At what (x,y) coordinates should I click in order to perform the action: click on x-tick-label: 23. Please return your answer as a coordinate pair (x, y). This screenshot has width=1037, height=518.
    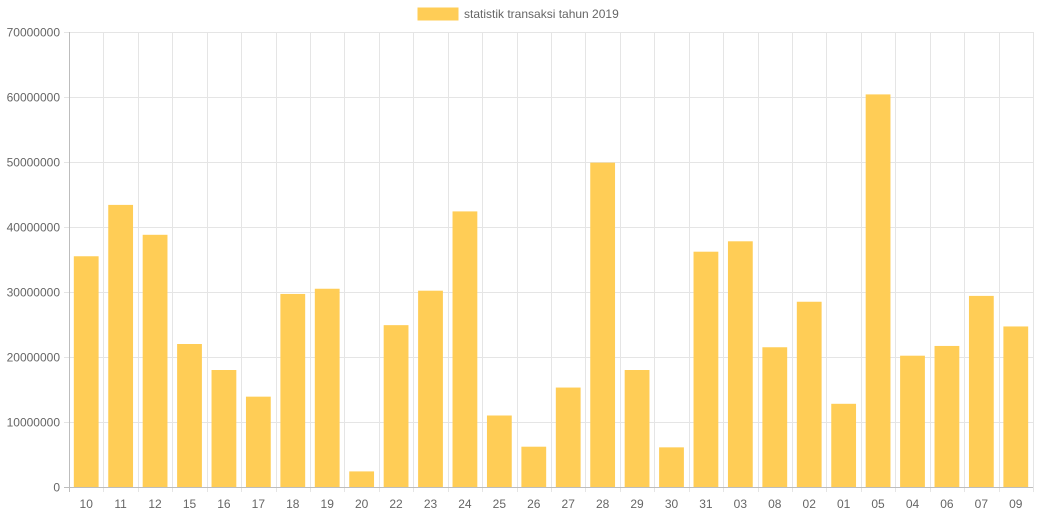
    Looking at the image, I should click on (431, 504).